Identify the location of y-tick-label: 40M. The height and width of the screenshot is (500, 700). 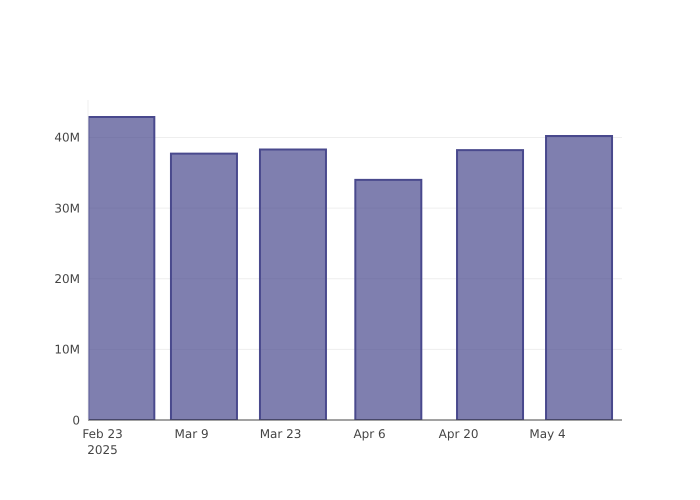
(67, 137).